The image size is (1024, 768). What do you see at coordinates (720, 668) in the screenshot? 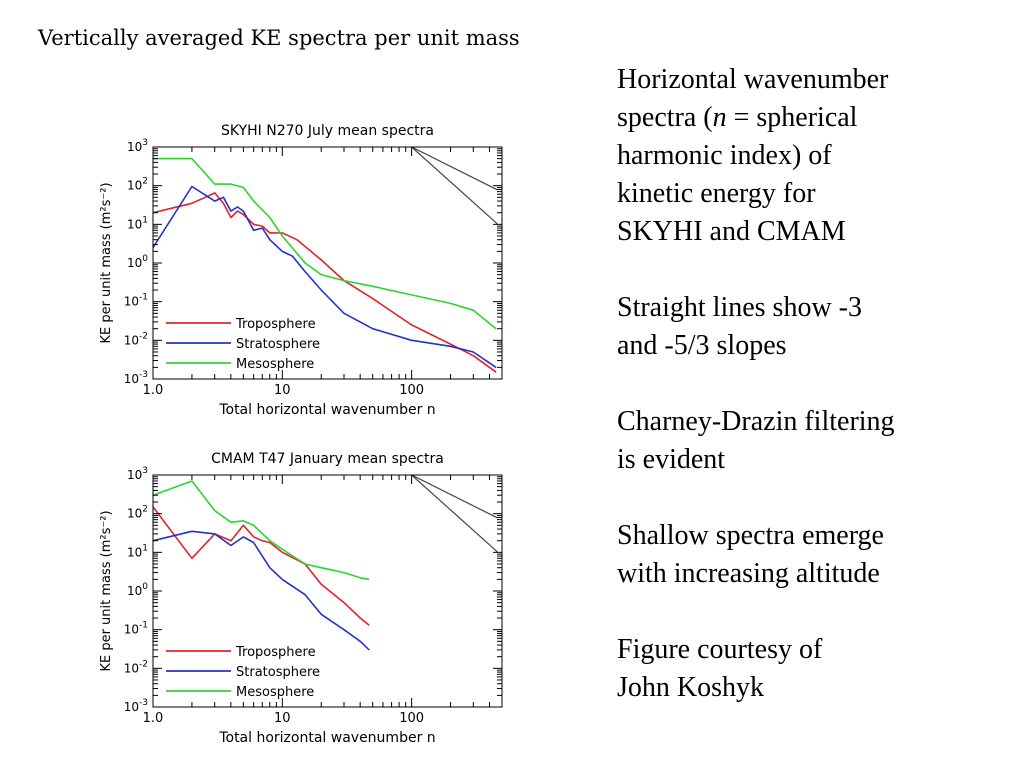
I see `note-credit: Figure courtesy of John Koshyk` at bounding box center [720, 668].